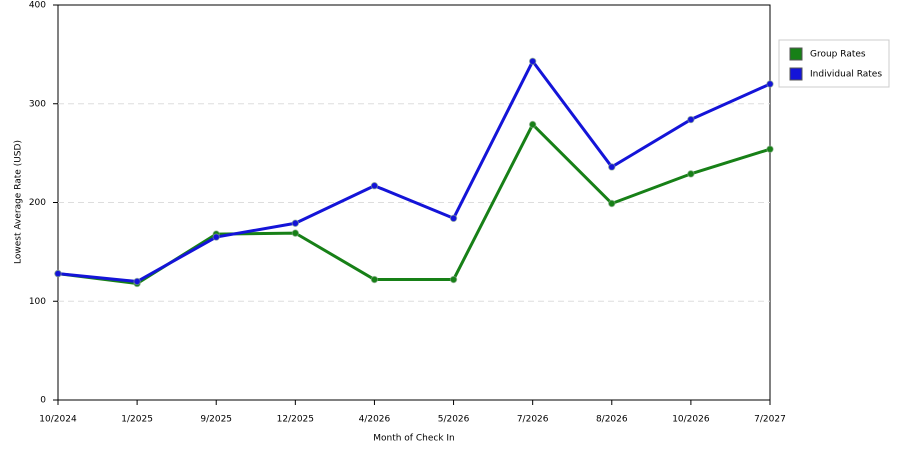 This screenshot has height=450, width=900. I want to click on legend-label: Individual Rates, so click(846, 75).